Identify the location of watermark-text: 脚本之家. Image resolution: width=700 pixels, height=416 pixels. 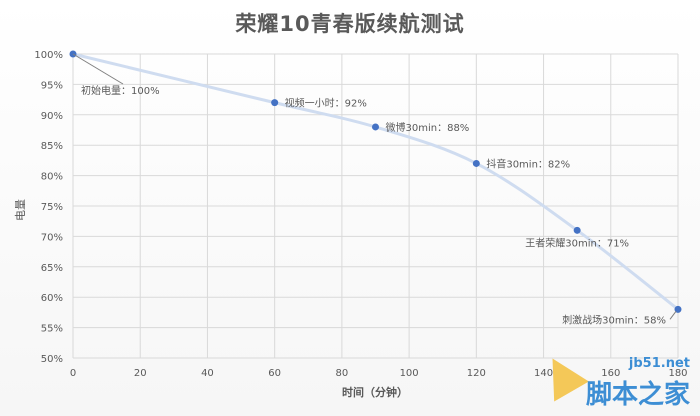
(637, 395).